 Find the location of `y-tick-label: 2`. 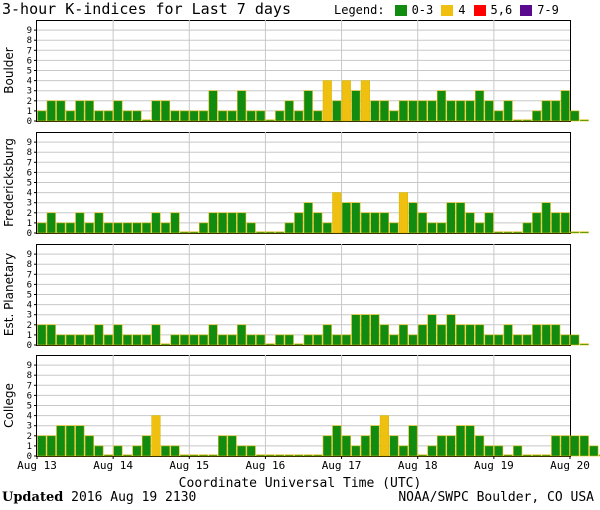

y-tick-label: 2 is located at coordinates (29, 437).